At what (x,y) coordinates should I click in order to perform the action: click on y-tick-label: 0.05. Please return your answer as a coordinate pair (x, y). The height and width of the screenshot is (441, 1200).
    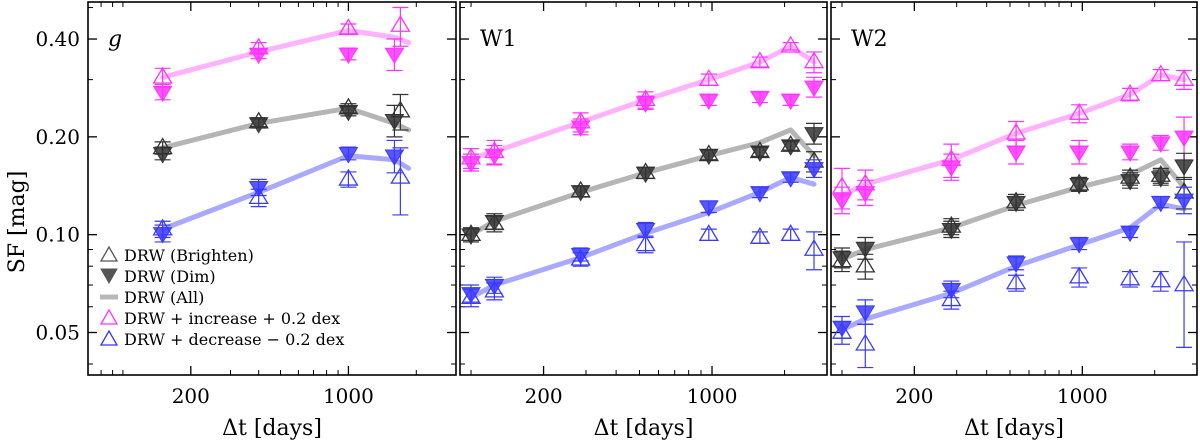
    Looking at the image, I should click on (57, 333).